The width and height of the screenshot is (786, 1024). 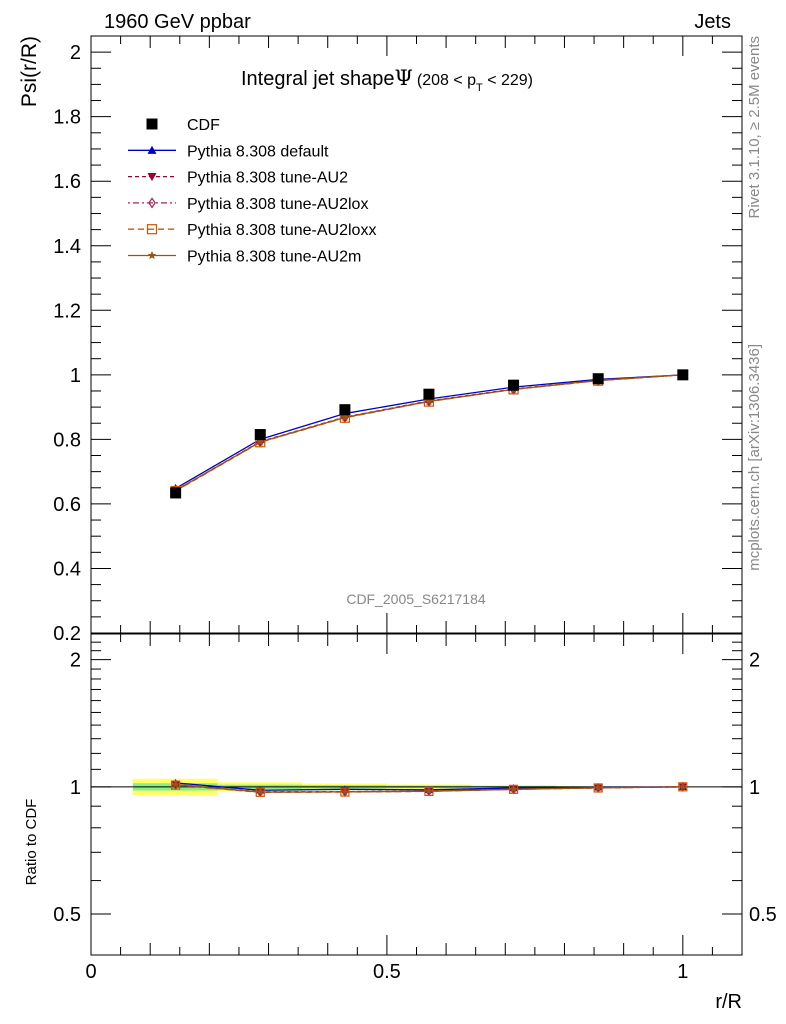 I want to click on y-axis-title: Psi(r/R), so click(x=29, y=71).